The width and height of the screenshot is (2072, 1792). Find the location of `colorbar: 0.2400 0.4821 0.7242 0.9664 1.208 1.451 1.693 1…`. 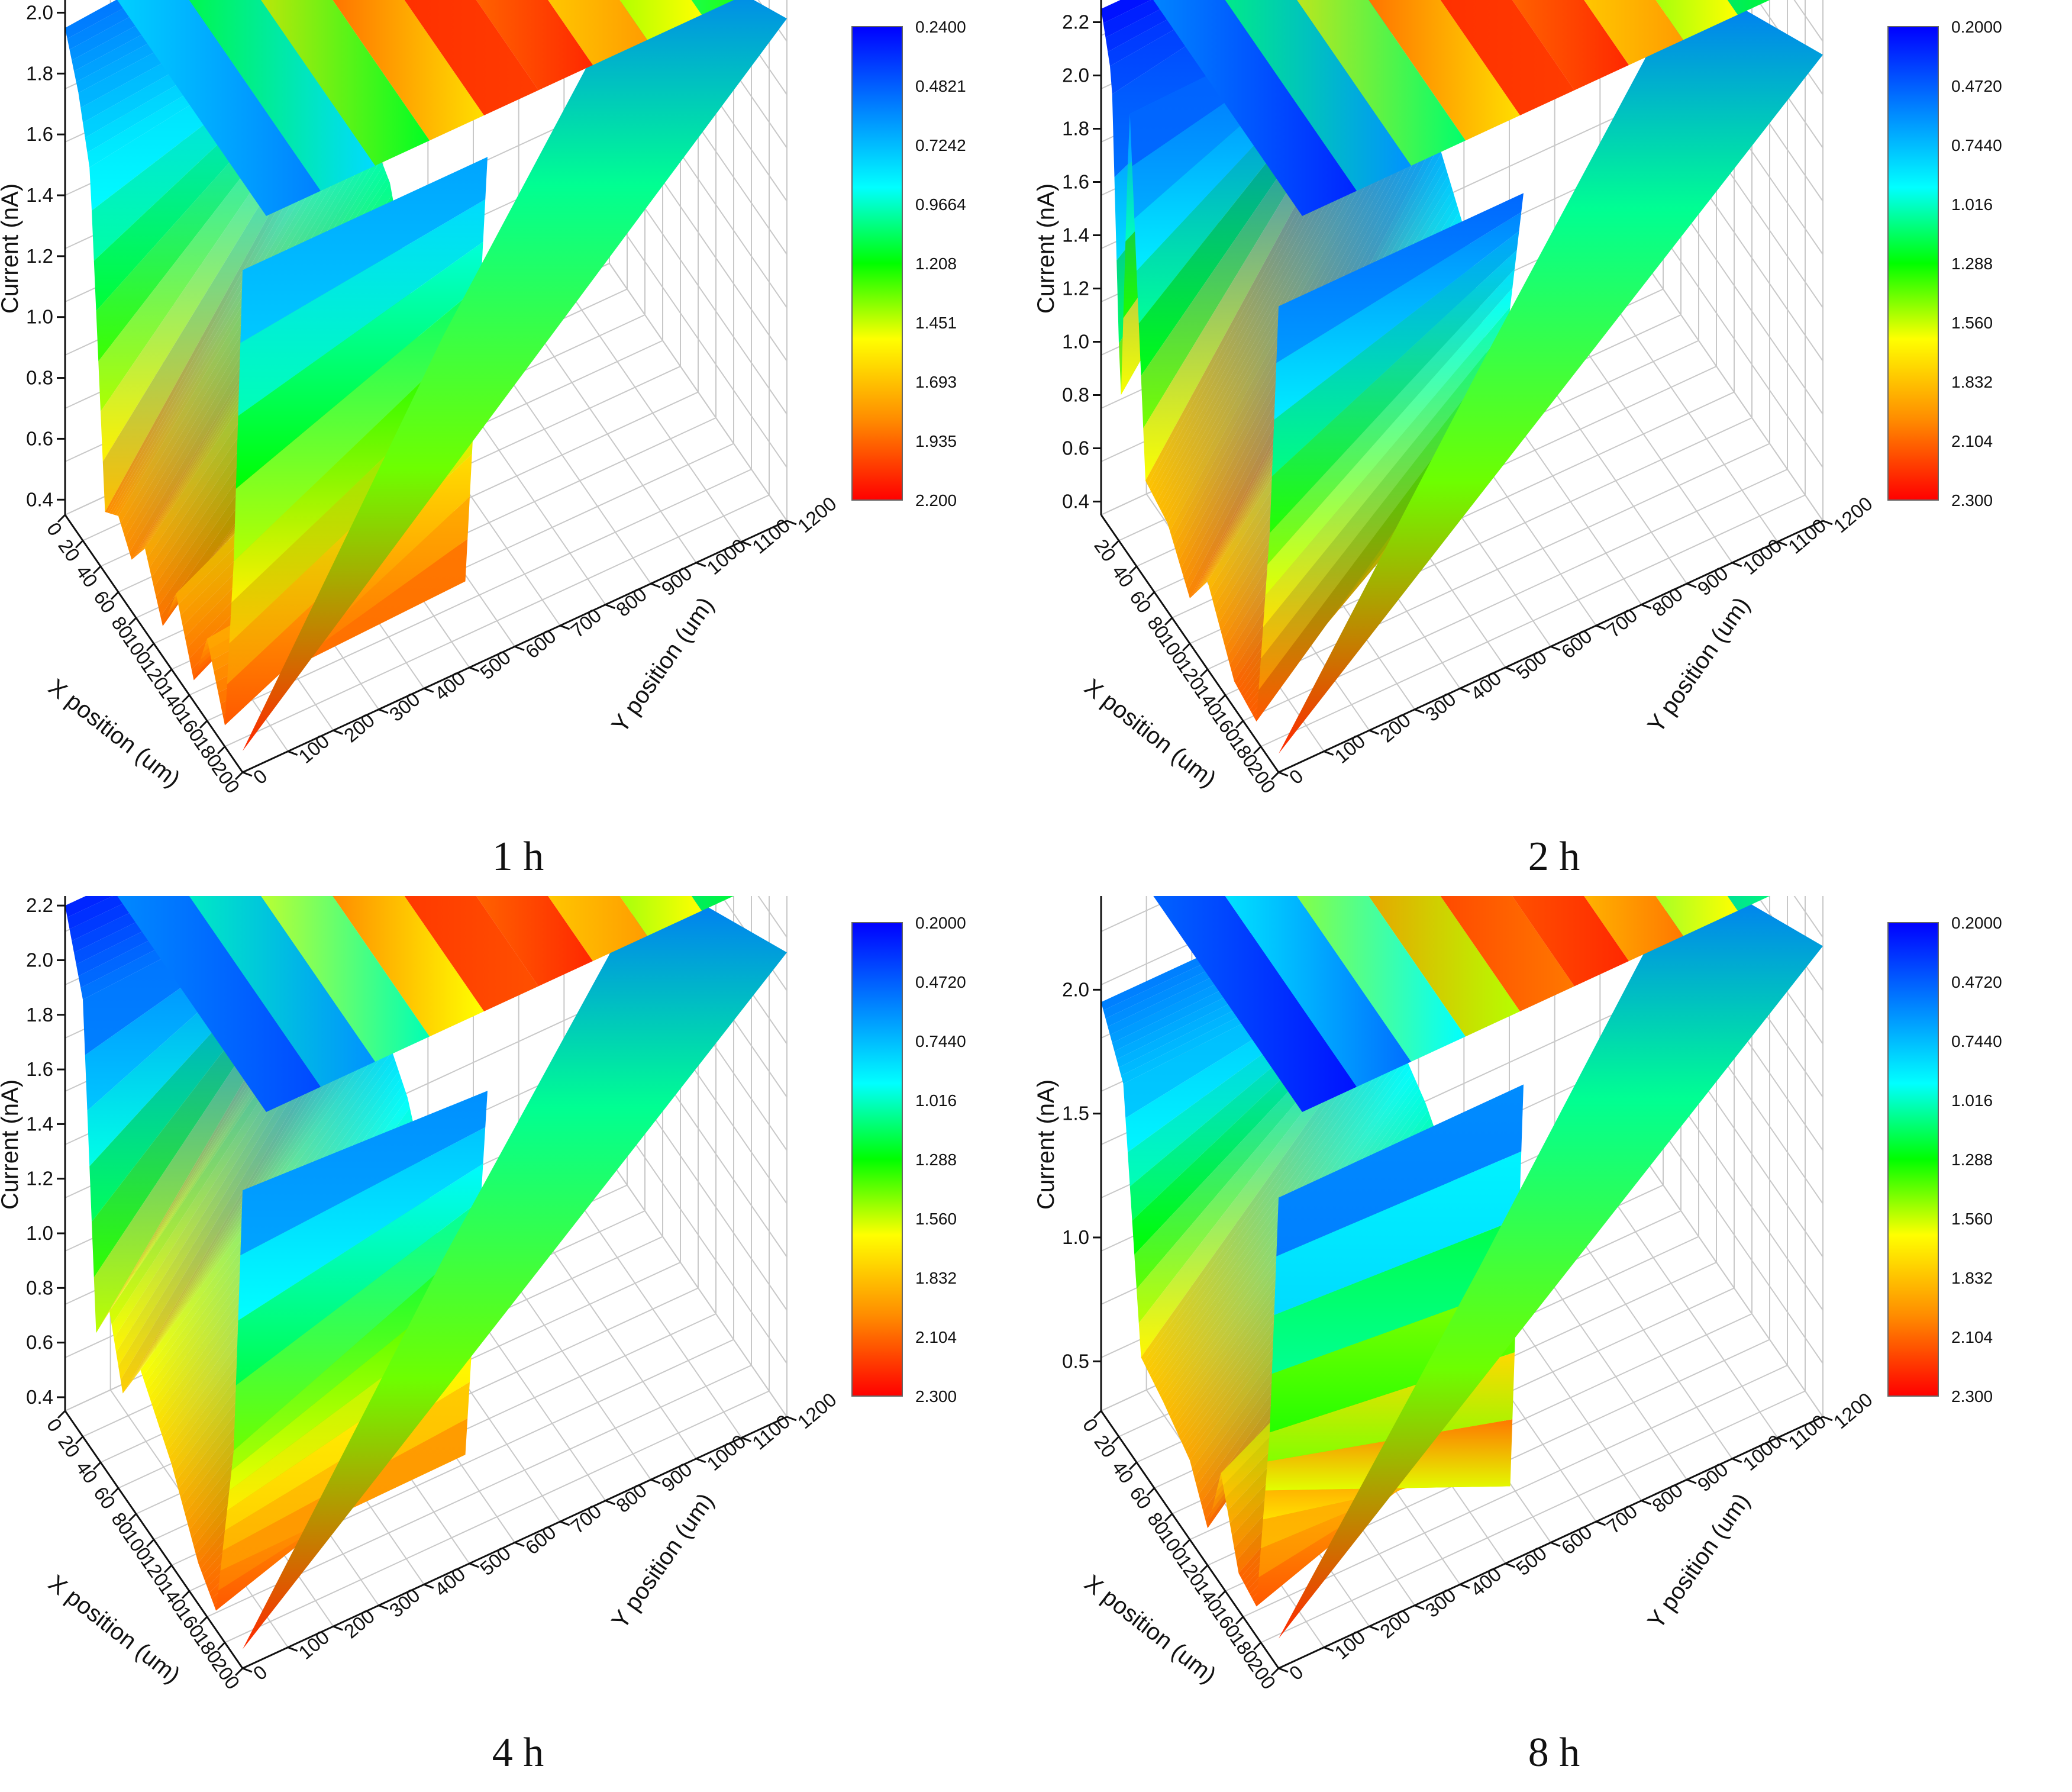

colorbar: 0.2400 0.4821 0.7242 0.9664 1.208 1.451 1.693 1… is located at coordinates (908, 264).